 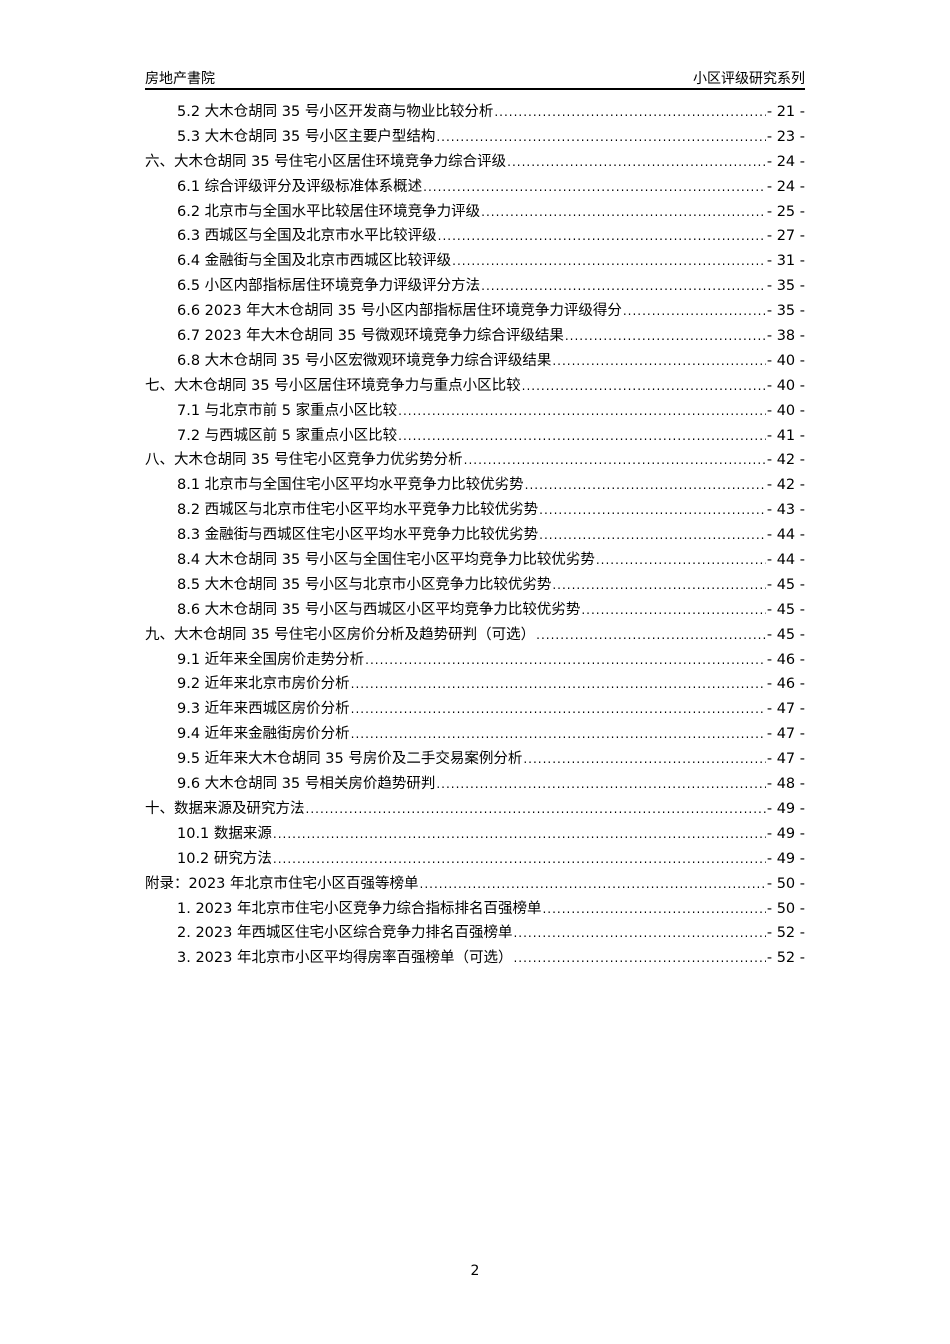 What do you see at coordinates (300, 186) in the screenshot?
I see `toc-entry-title: 6.1 综合评级评分及评级标准体系概述` at bounding box center [300, 186].